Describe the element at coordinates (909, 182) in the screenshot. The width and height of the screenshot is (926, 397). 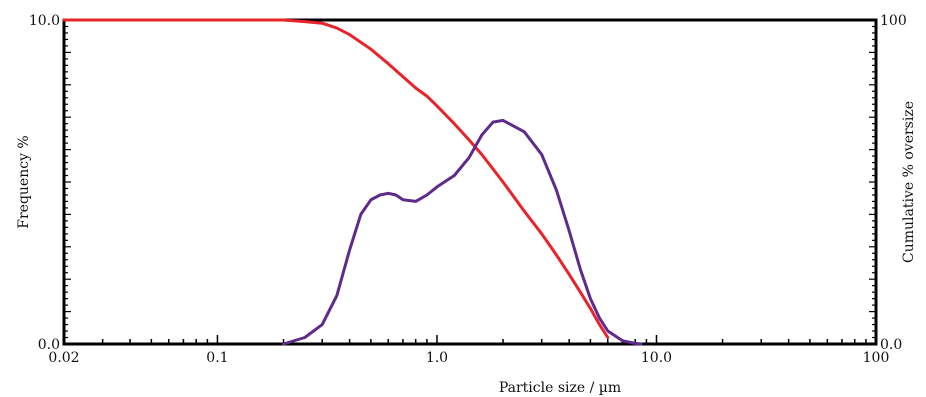
I see `y-right-axis-title: Cumulative % oversize` at that location.